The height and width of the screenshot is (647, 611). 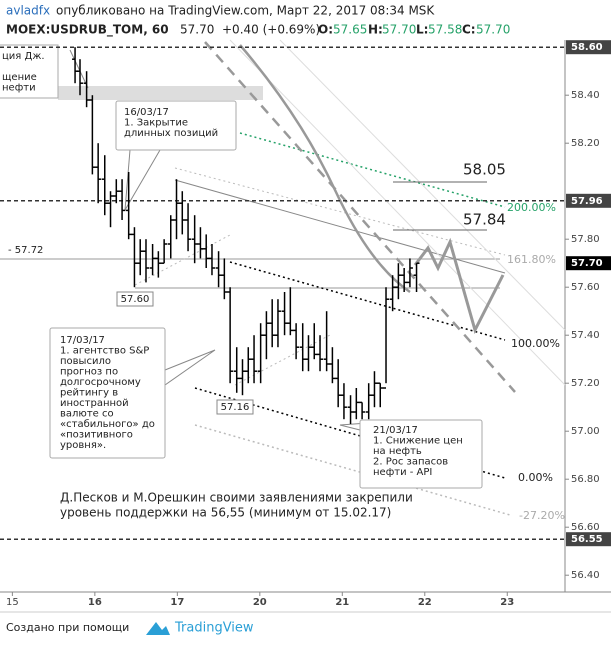 I want to click on note-text: «стабильного» до, so click(x=107, y=424).